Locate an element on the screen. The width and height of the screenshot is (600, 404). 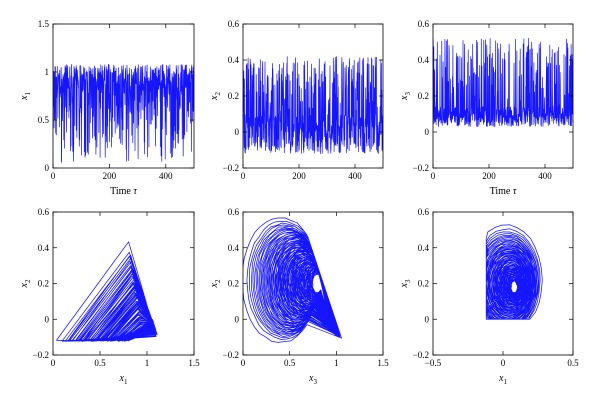
subplot-p1: 0 200 400 0 0.5 1 1.5 Time τ x1 is located at coordinates (107, 108).